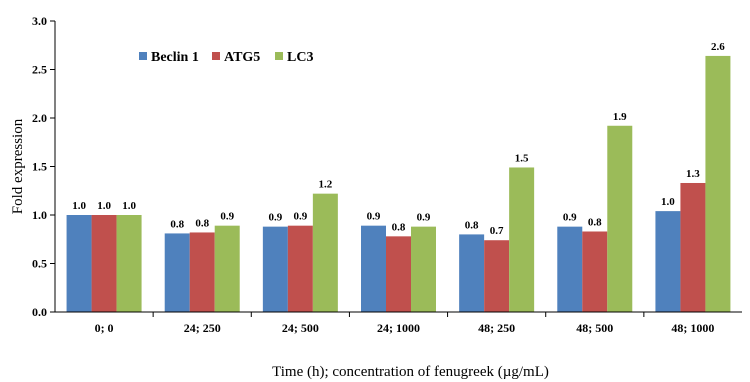 This screenshot has width=750, height=382. I want to click on x-category-label: 48; 500, so click(594, 328).